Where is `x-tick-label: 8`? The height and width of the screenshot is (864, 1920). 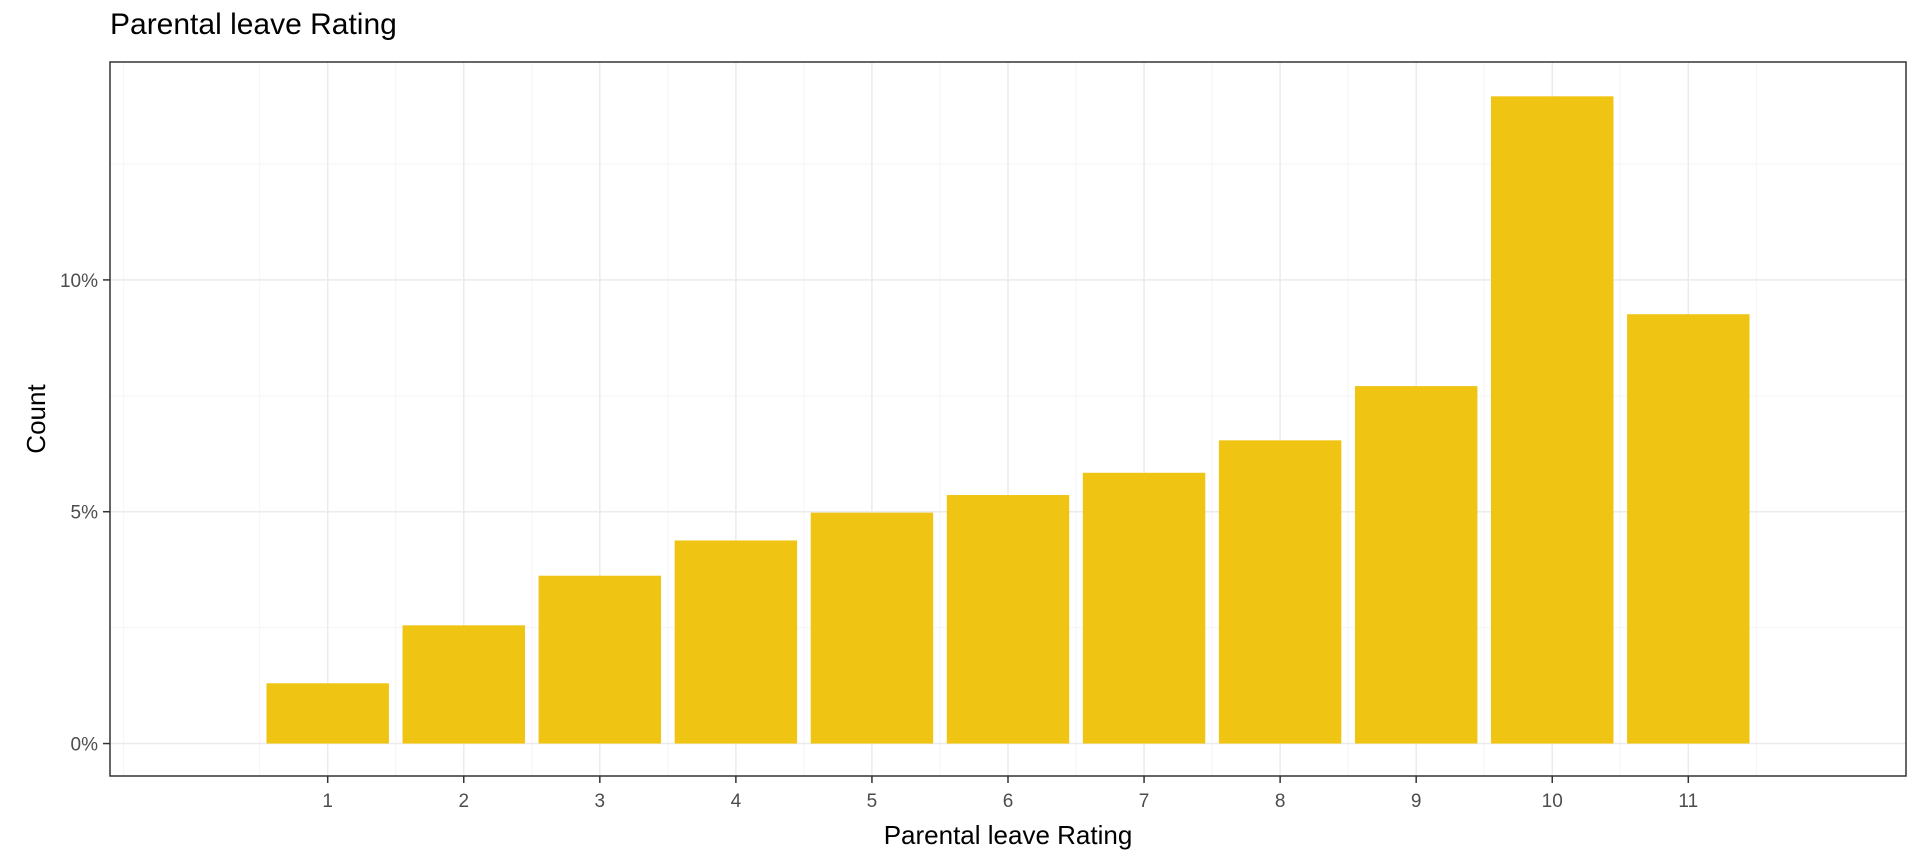 x-tick-label: 8 is located at coordinates (1280, 801).